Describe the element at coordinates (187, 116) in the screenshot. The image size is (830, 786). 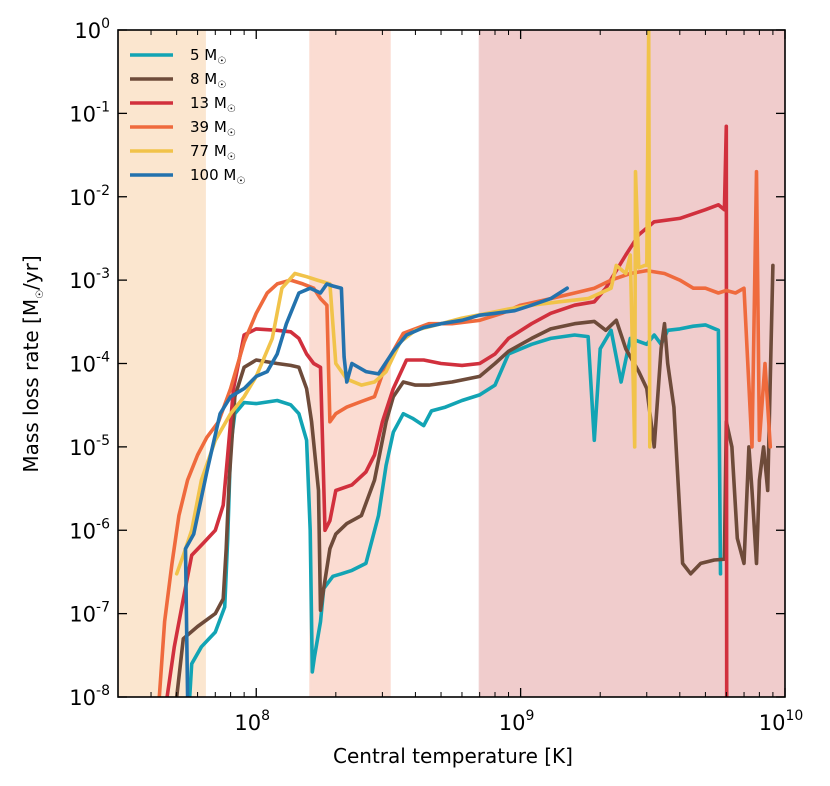
I see `legend: 5 M☉8 M☉13 M☉39 M☉77 M☉100 M☉` at that location.